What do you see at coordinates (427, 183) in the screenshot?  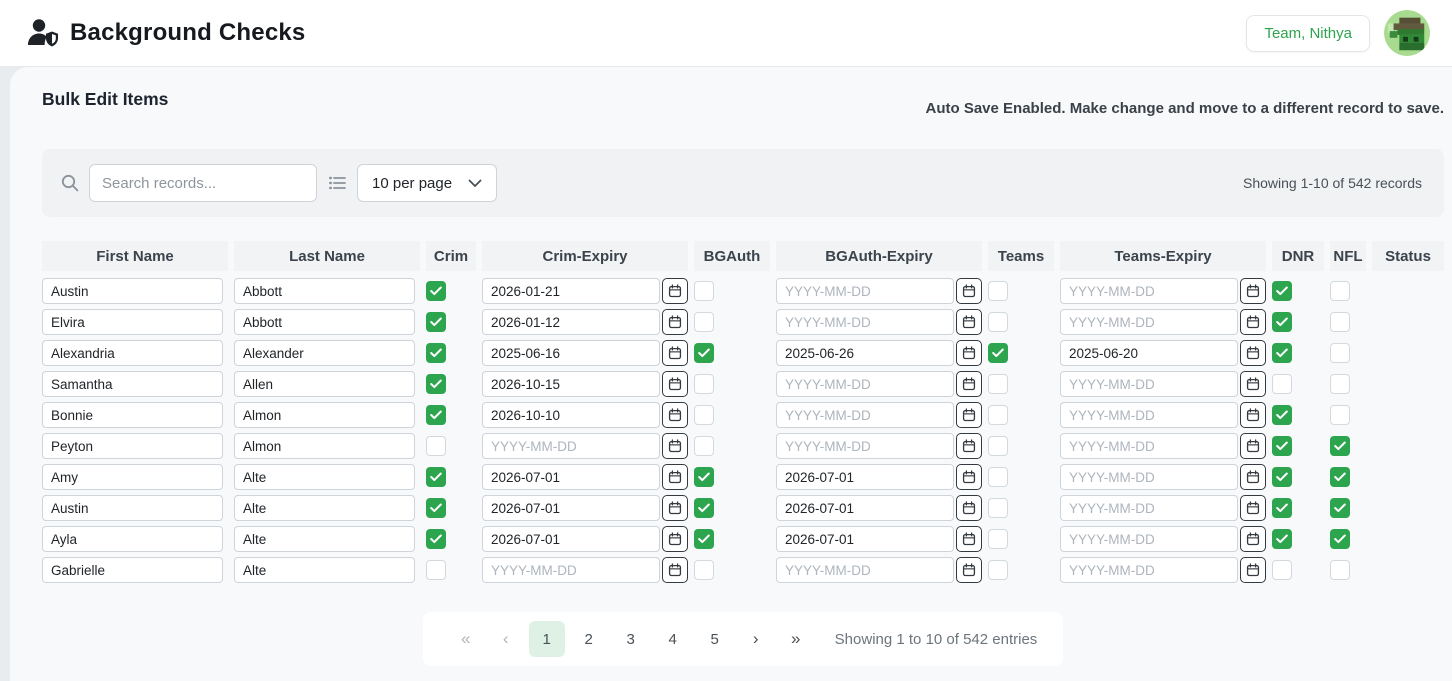 I see `per-page-select: 10 per page` at bounding box center [427, 183].